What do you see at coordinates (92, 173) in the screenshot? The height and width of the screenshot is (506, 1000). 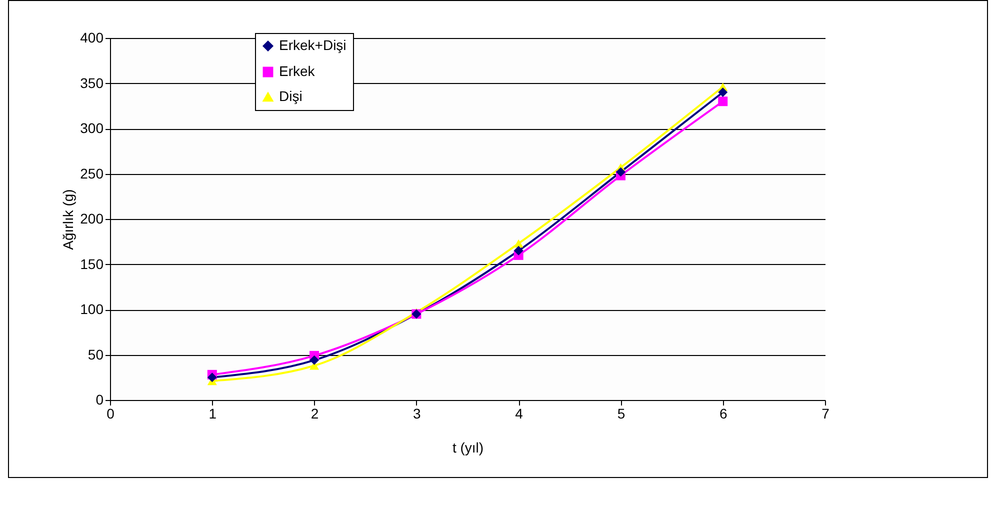 I see `y-tick-label: 250` at bounding box center [92, 173].